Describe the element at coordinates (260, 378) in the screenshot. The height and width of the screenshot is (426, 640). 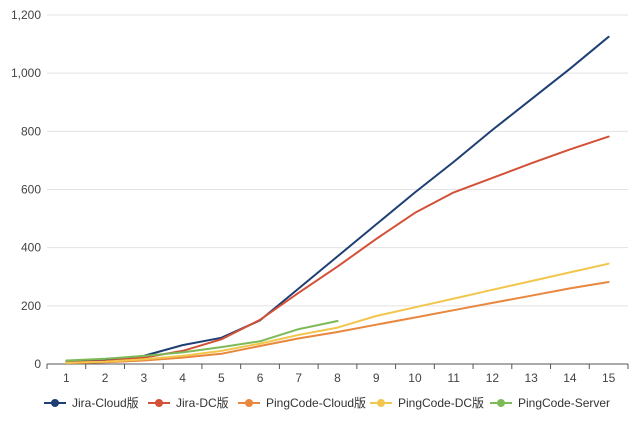
I see `x-tick-label: 6` at that location.